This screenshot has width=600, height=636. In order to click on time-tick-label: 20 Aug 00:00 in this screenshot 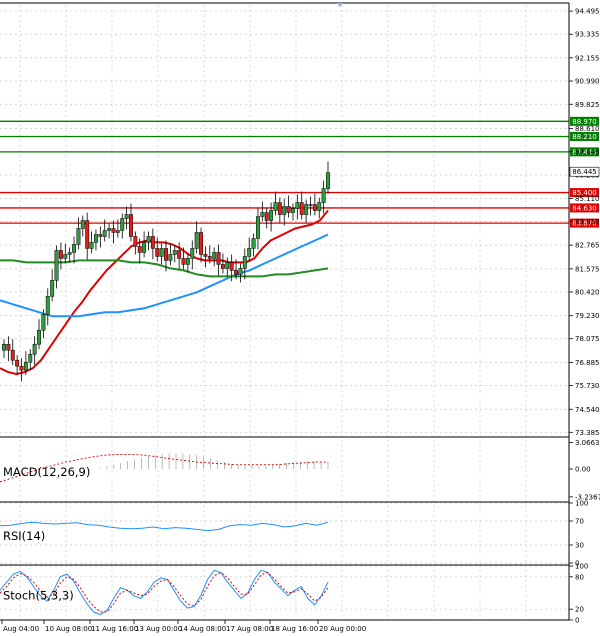, I will do `click(342, 629)`.